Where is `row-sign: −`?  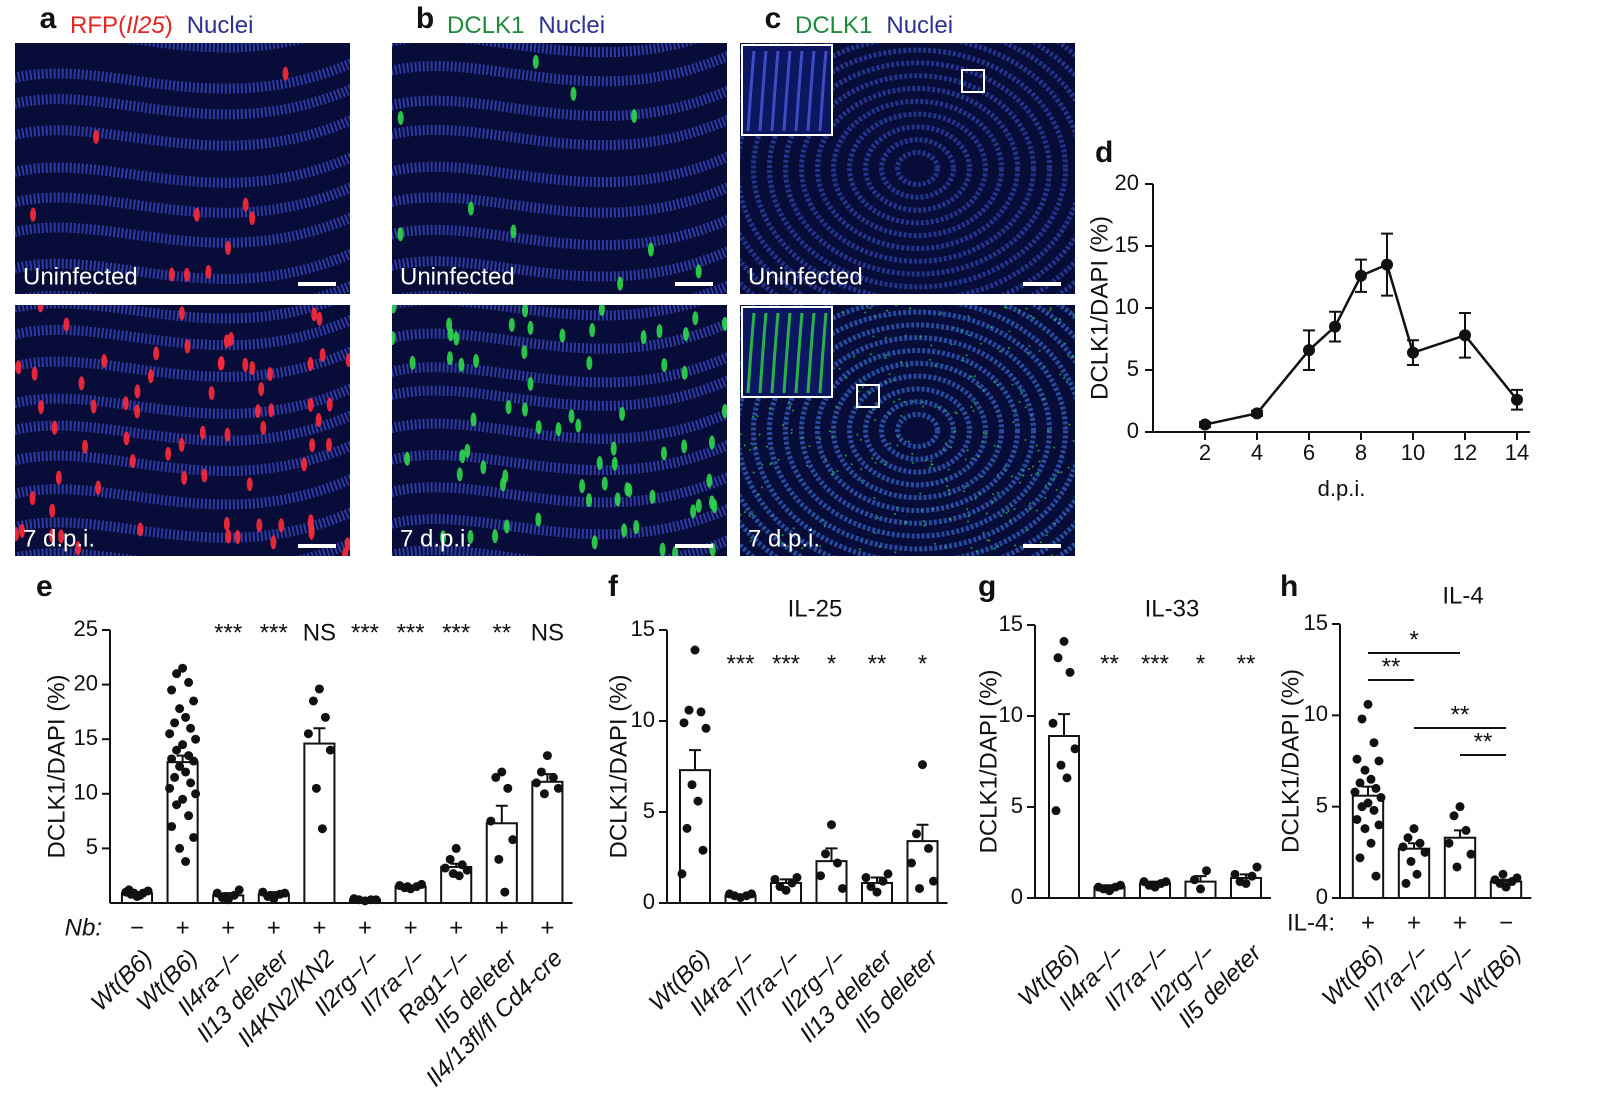
row-sign: − is located at coordinates (1506, 922).